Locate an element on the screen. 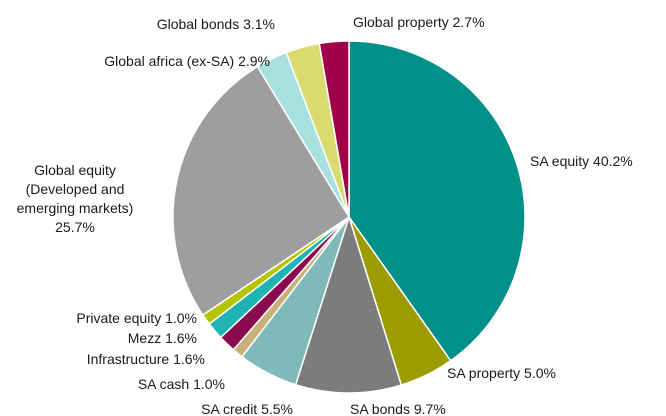 This screenshot has height=416, width=666. slice-label: Infrastructure 1.6% is located at coordinates (146, 359).